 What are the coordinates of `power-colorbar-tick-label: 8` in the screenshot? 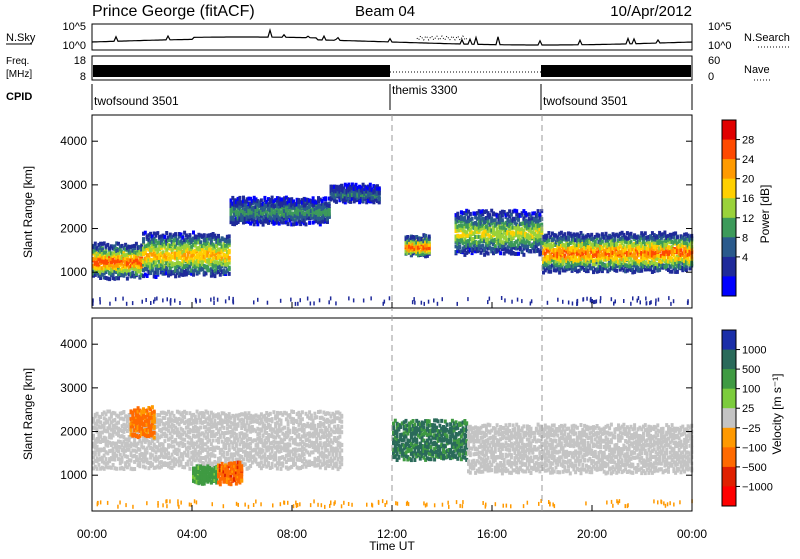 It's located at (745, 238).